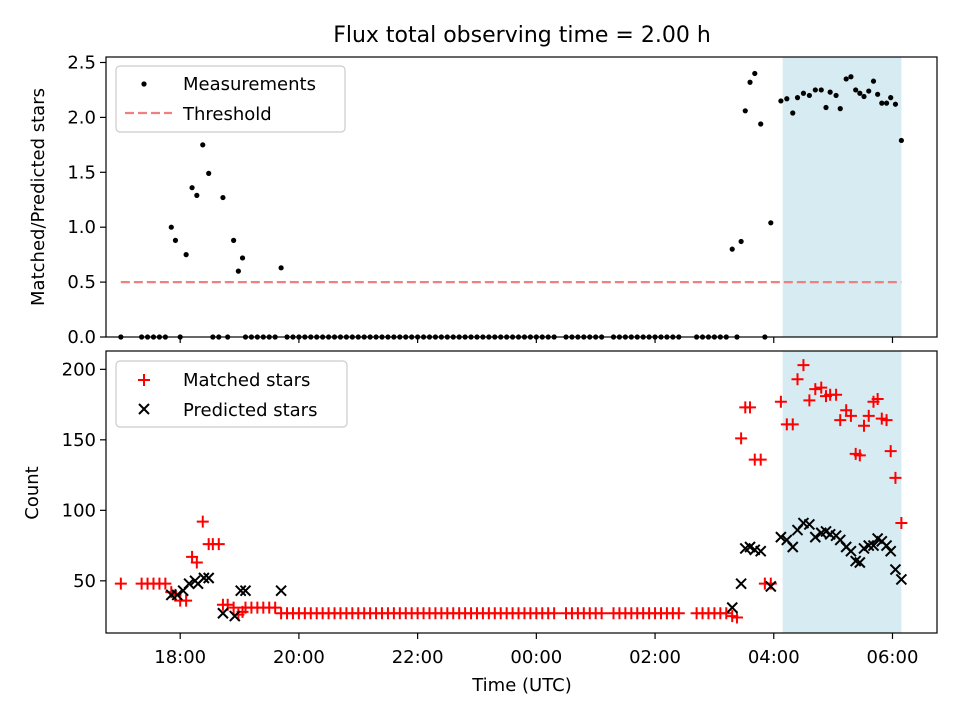 The height and width of the screenshot is (720, 960). Describe the element at coordinates (81, 62) in the screenshot. I see `y-tick-label: 2.5` at that location.